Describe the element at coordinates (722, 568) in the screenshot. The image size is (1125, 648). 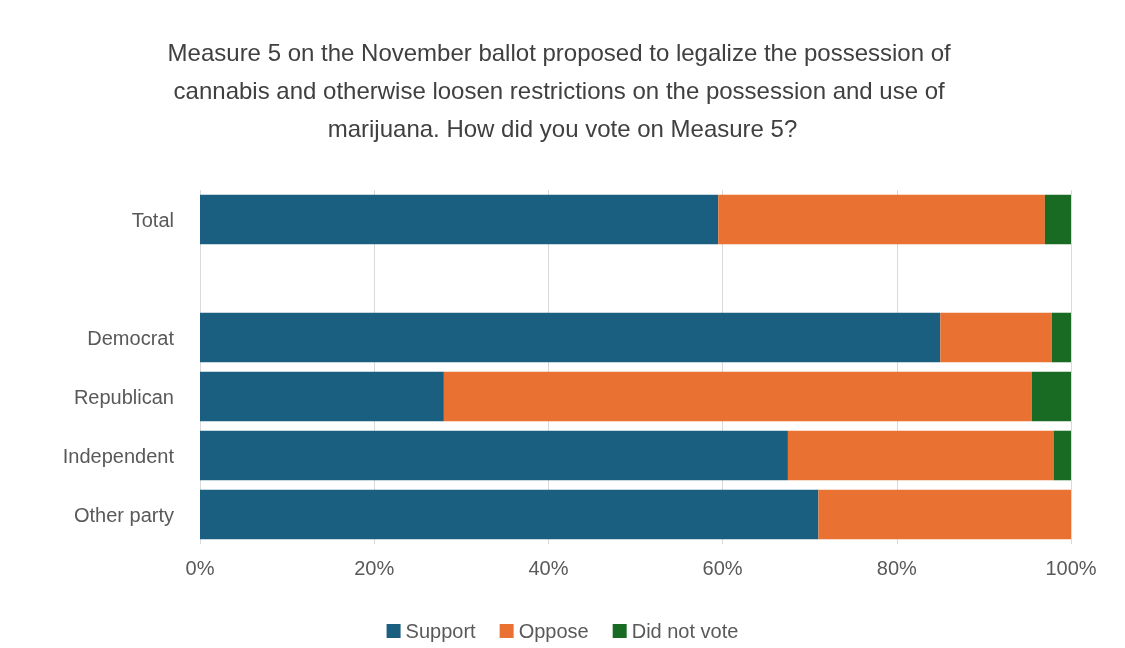
I see `x-tick-label: 60%` at that location.